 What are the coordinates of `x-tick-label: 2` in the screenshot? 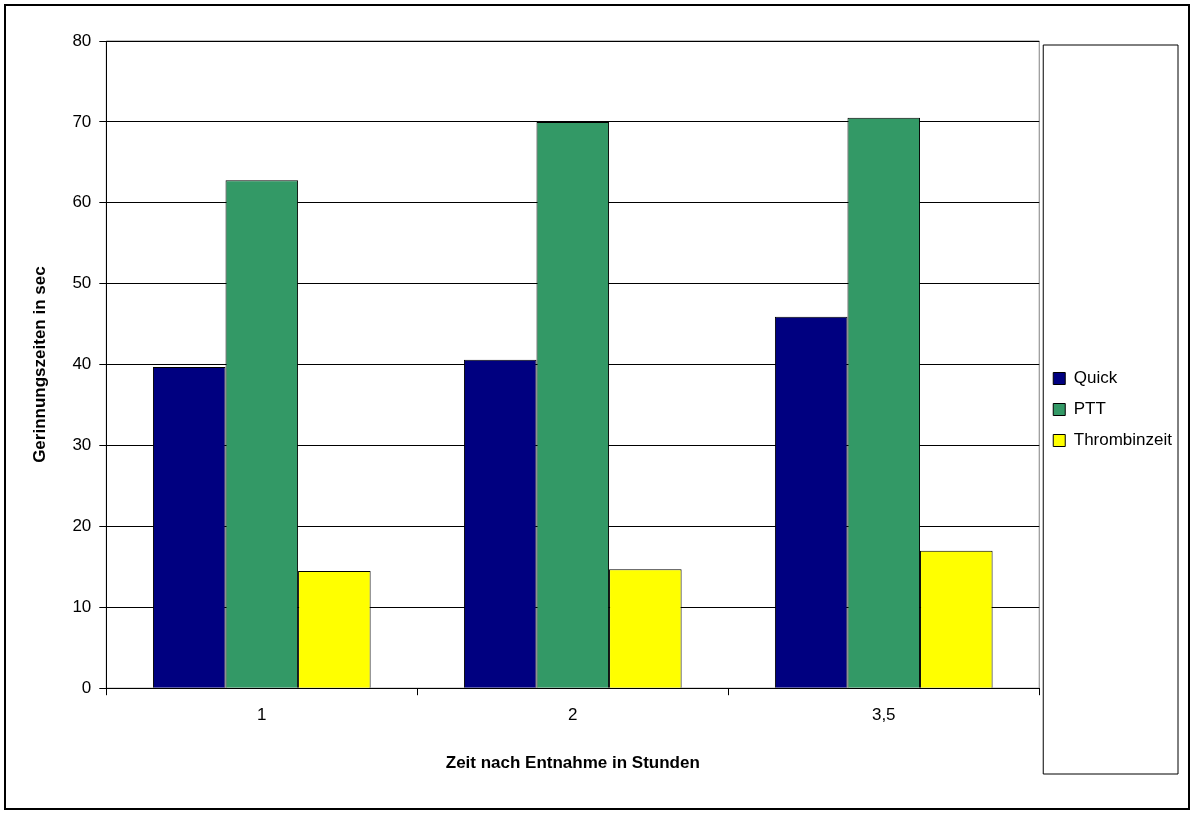 It's located at (573, 715).